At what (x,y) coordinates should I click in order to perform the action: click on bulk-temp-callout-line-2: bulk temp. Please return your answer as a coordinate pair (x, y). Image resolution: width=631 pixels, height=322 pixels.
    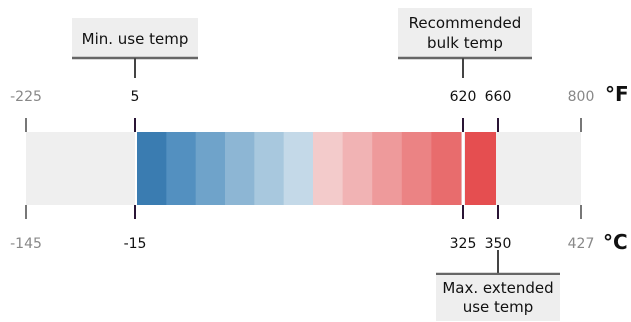
    Looking at the image, I should click on (465, 43).